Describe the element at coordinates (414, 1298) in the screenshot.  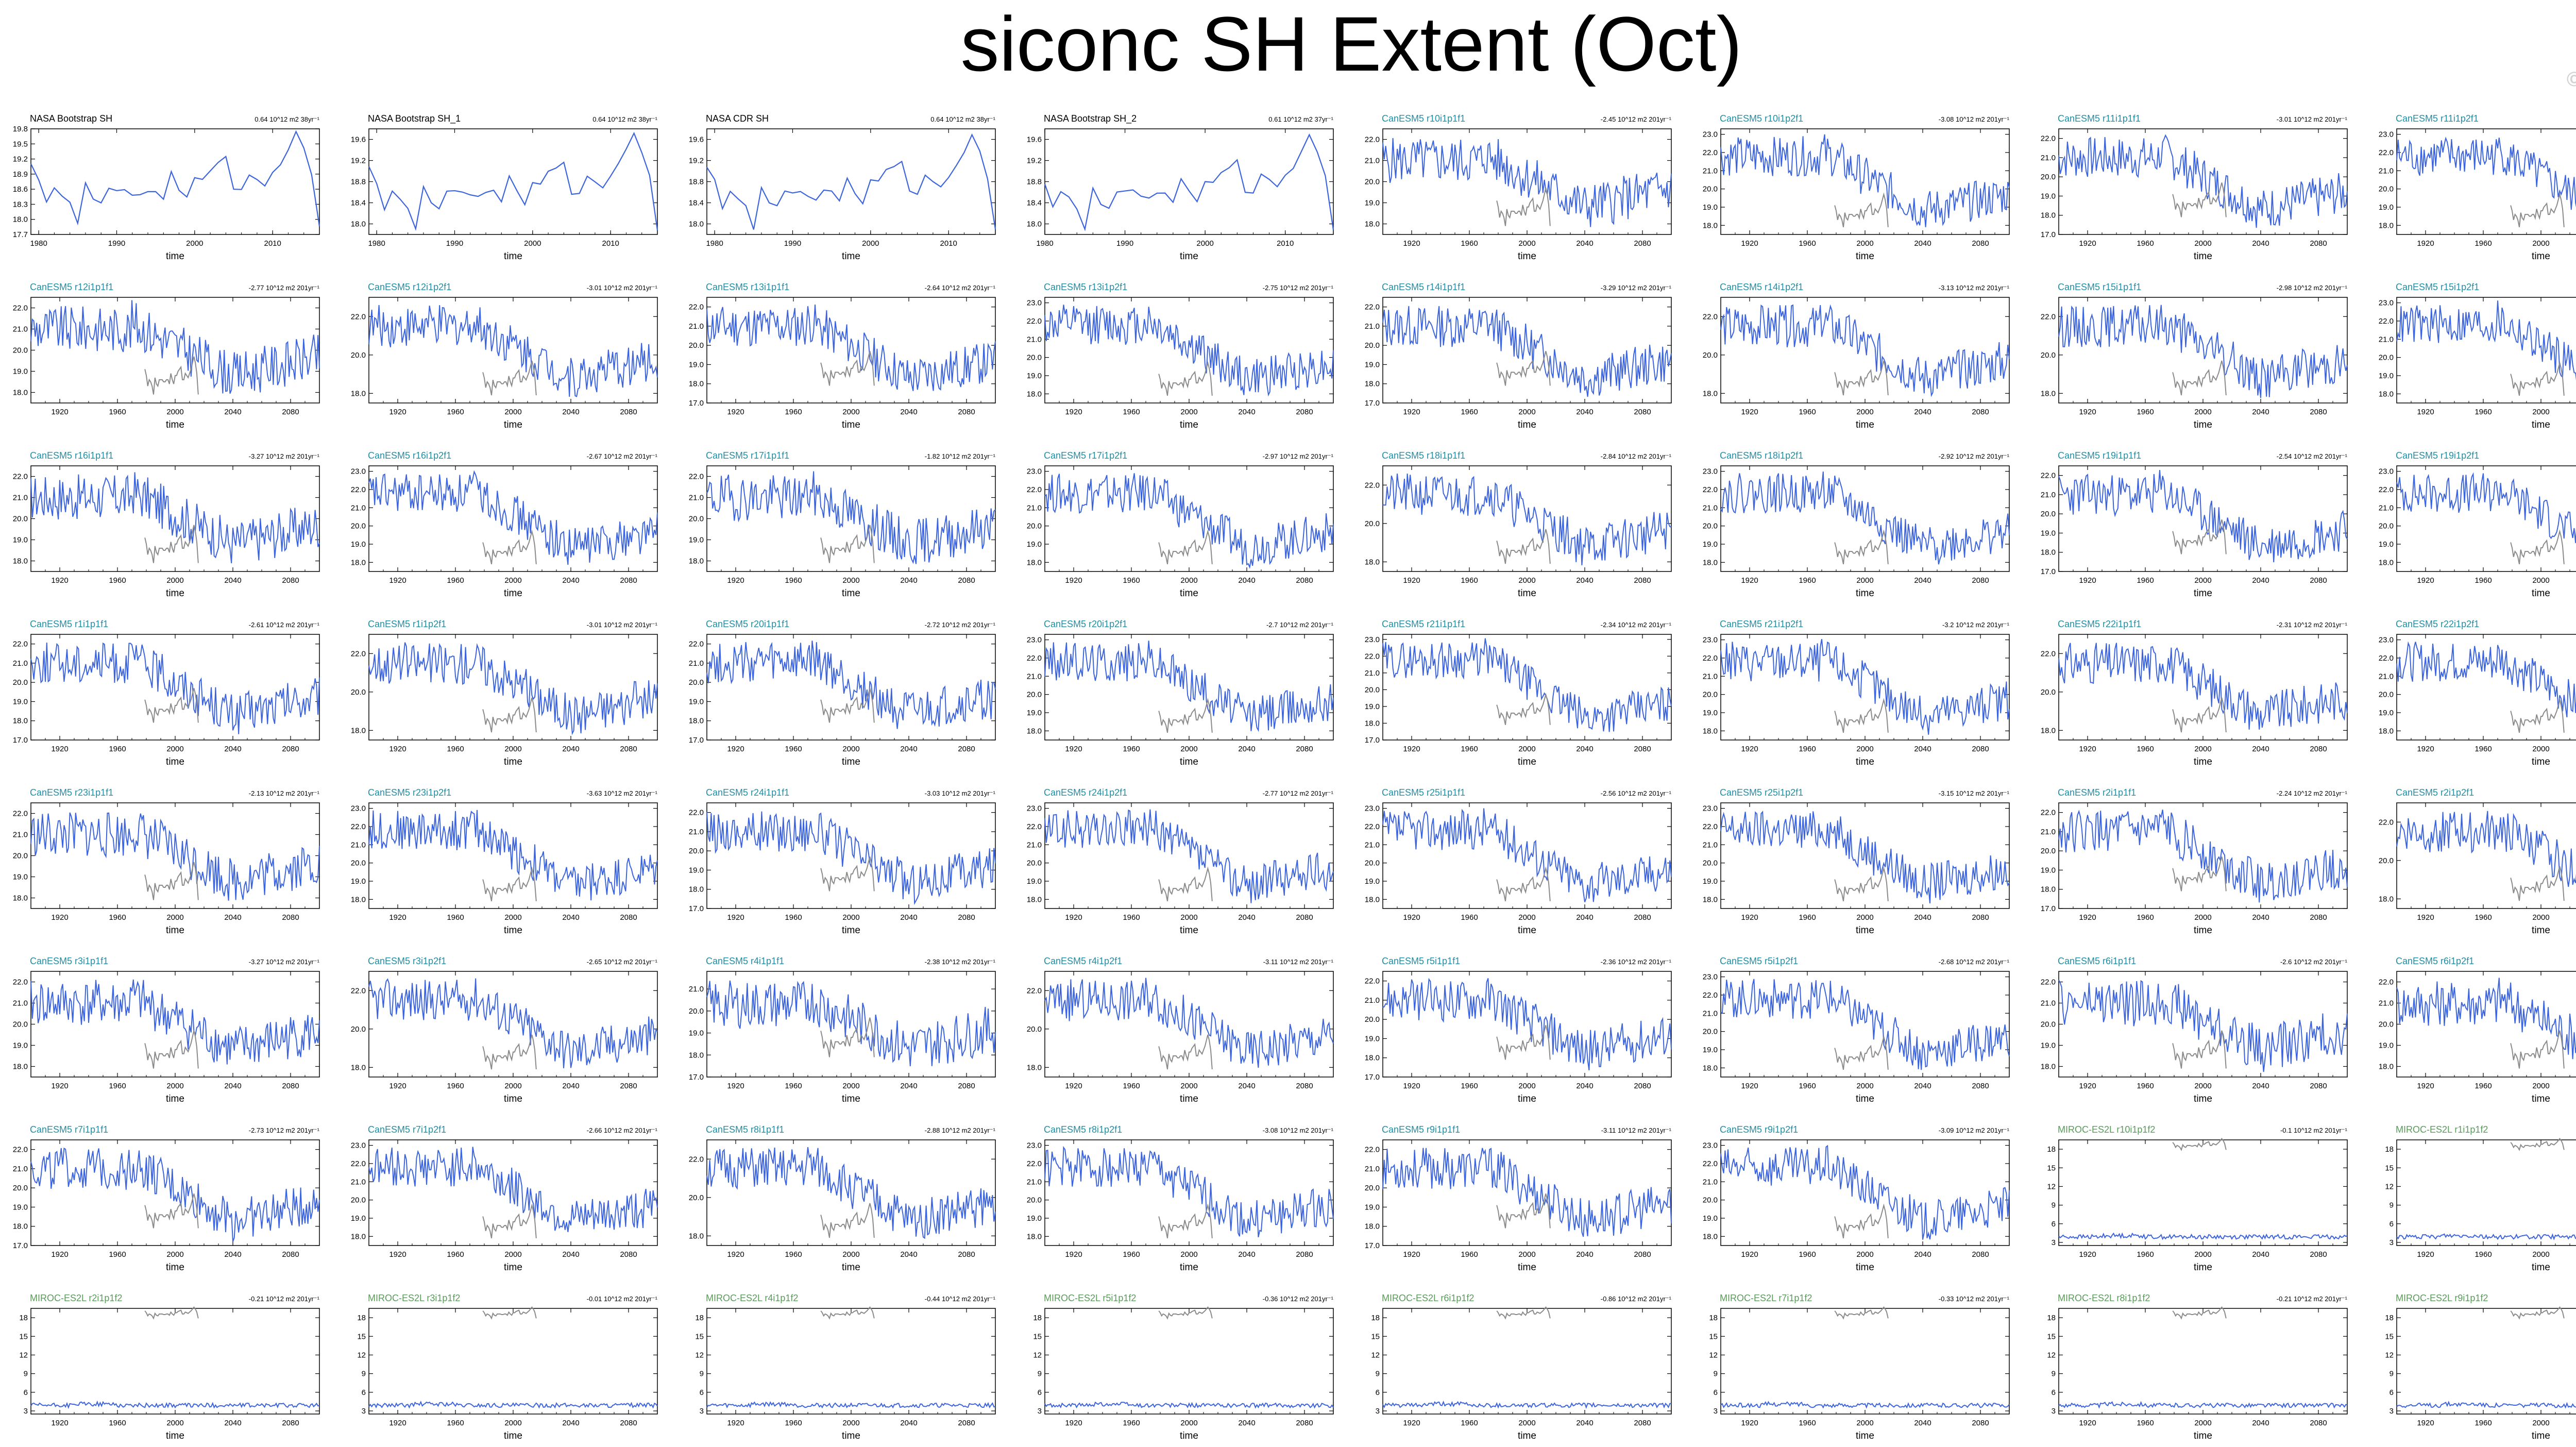
I see `panel-title: MIROC-ES2L r3i1p1f2` at that location.